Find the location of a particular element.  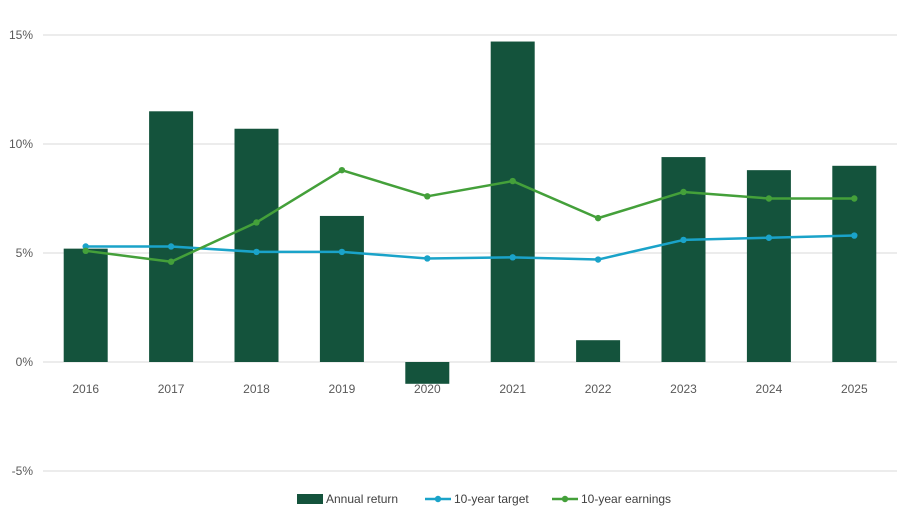

line-10-year-target is located at coordinates (470, 247).